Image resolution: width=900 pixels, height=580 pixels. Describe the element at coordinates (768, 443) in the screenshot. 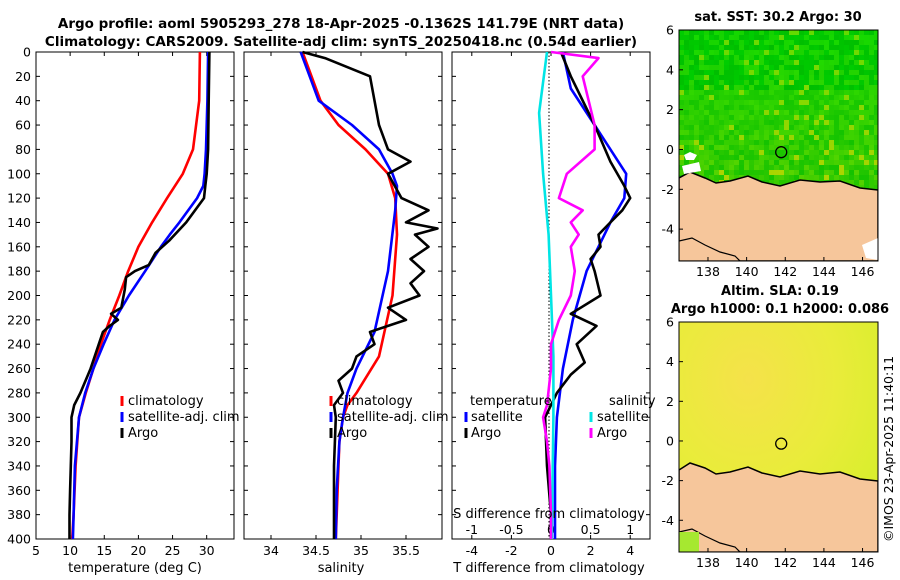

I see `sla-map-axes: 138 140 142 144 146 -4 -2 0 2 4 6` at that location.